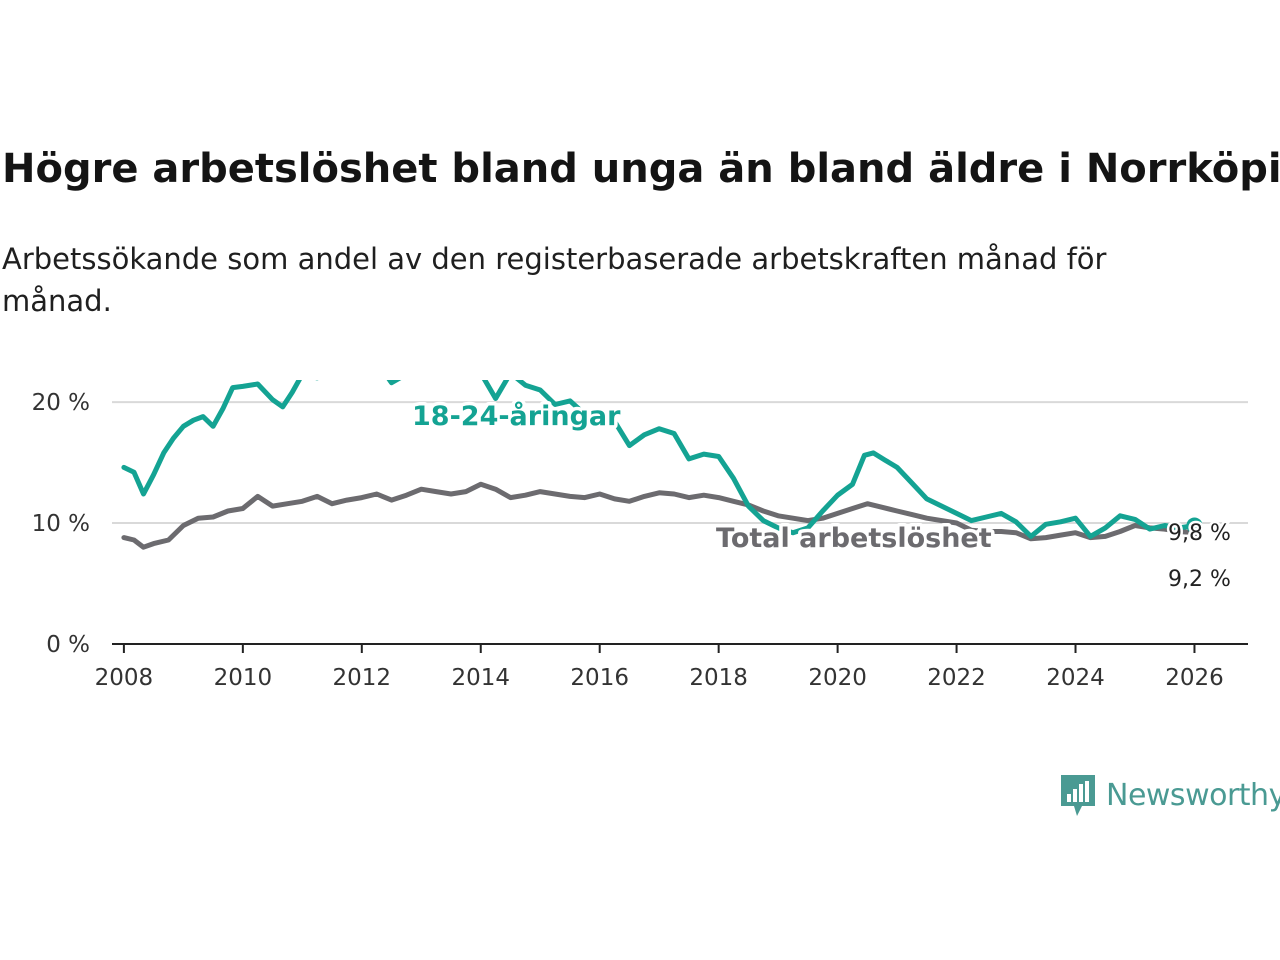 This screenshot has height=960, width=1280. I want to click on end-value-label-youth: 9,8 %, so click(1199, 533).